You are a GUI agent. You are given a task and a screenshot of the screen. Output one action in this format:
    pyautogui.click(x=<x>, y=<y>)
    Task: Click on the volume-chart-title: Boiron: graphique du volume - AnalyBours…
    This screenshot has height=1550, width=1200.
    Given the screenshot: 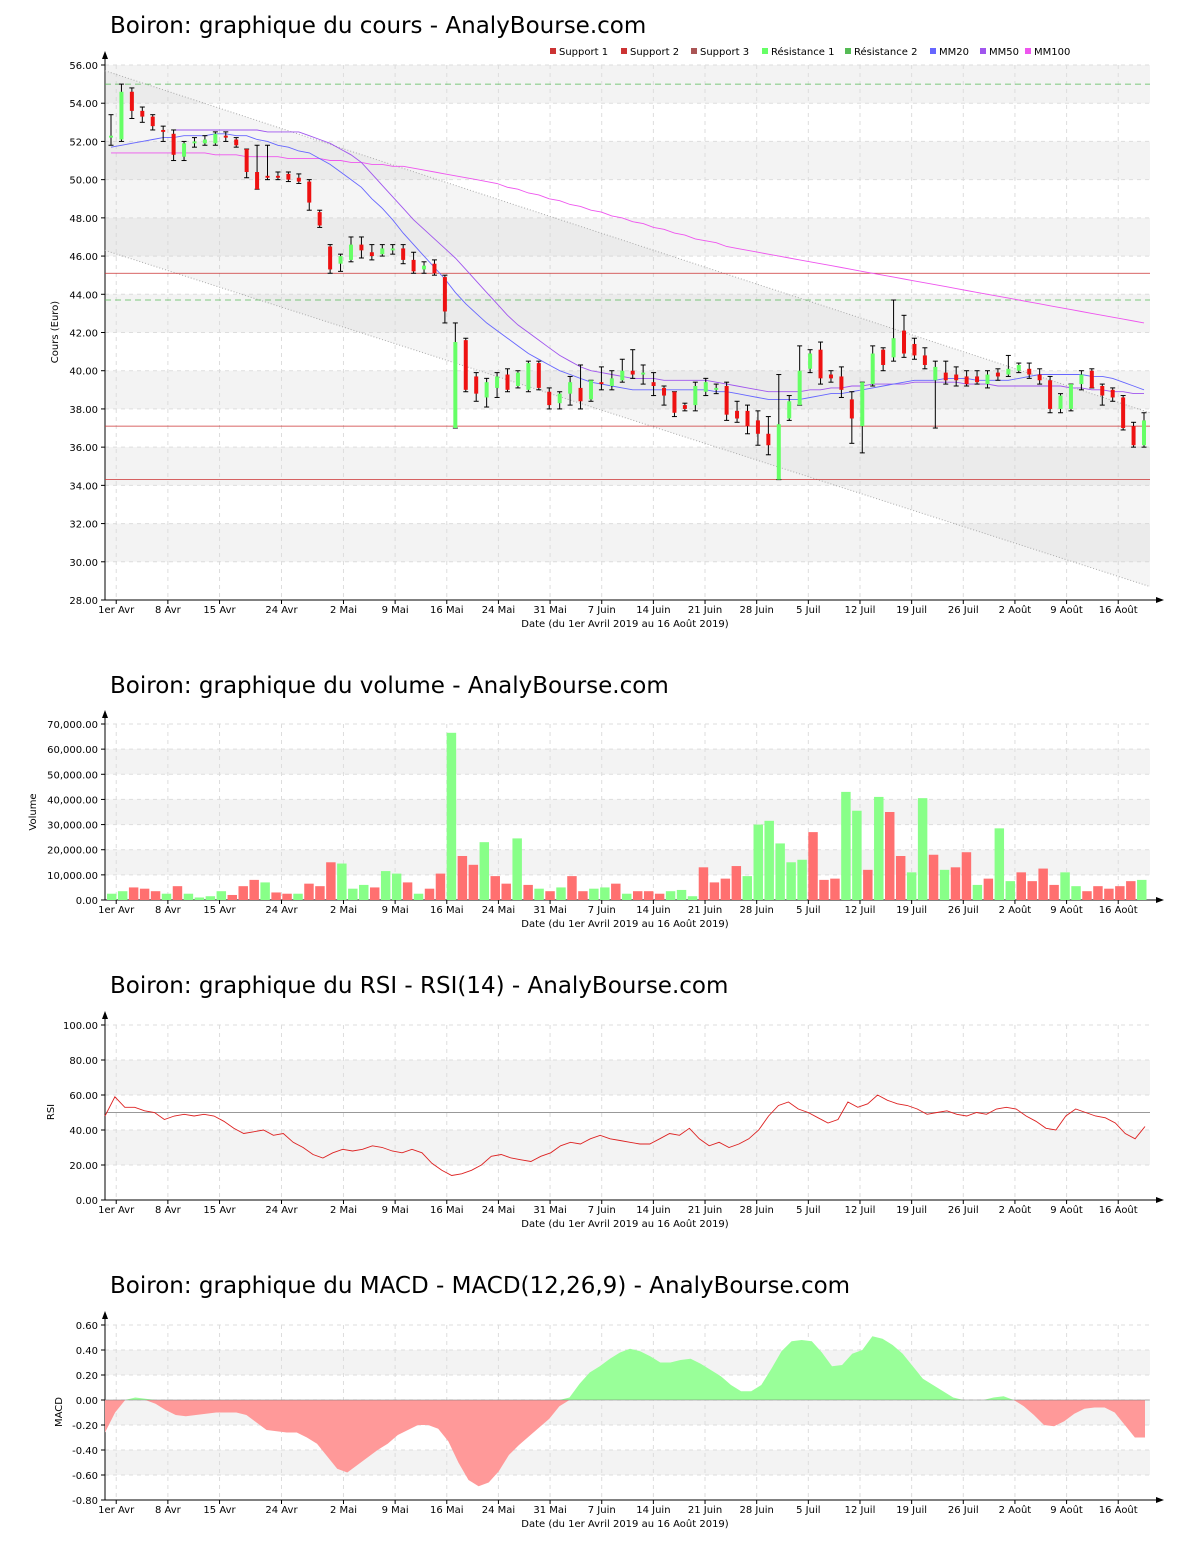 What is the action you would take?
    pyautogui.click(x=389, y=686)
    